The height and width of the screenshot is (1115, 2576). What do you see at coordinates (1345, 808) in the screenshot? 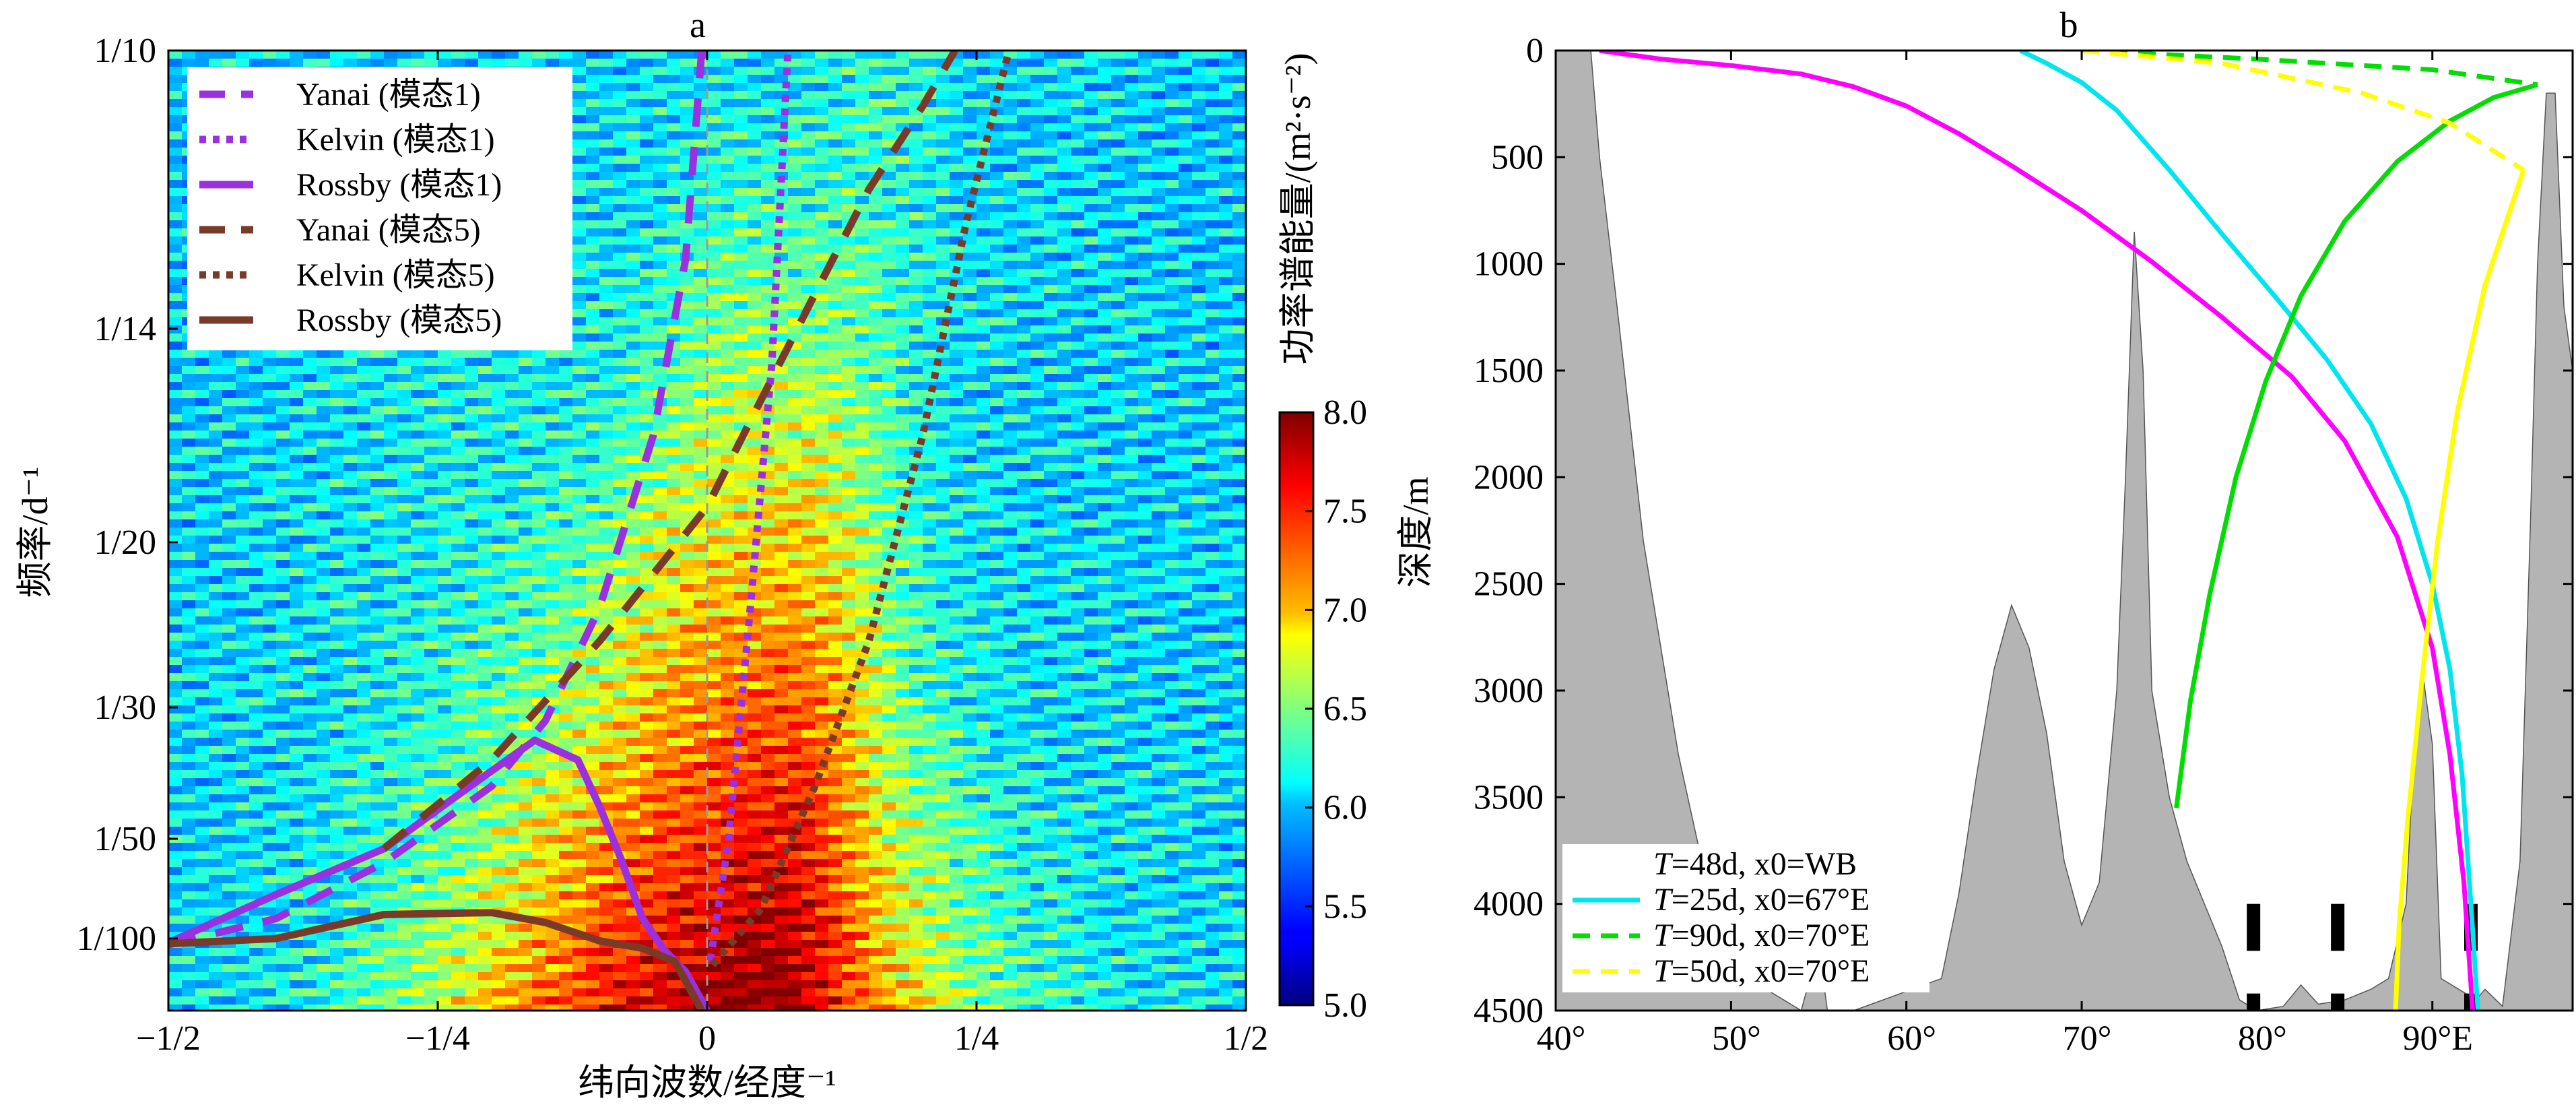
I see `colorbar-tick-label: 6.0` at bounding box center [1345, 808].